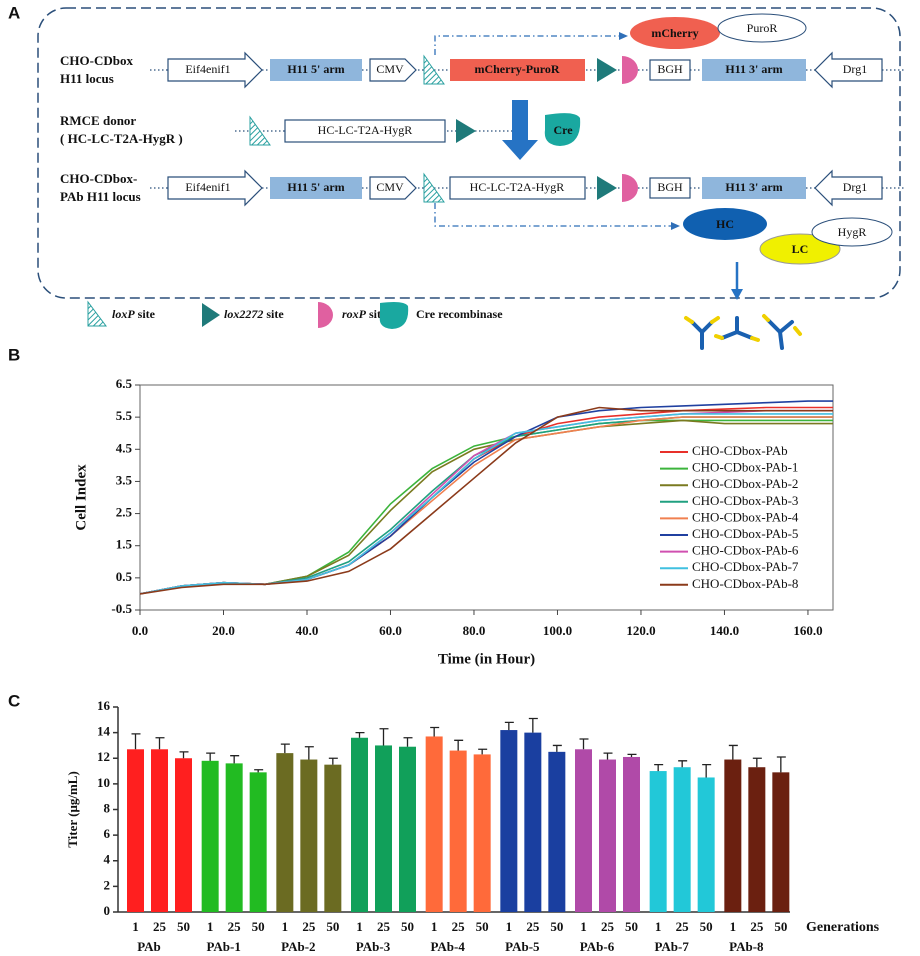 The width and height of the screenshot is (920, 956). I want to click on row-label: H11 locus, so click(87, 78).